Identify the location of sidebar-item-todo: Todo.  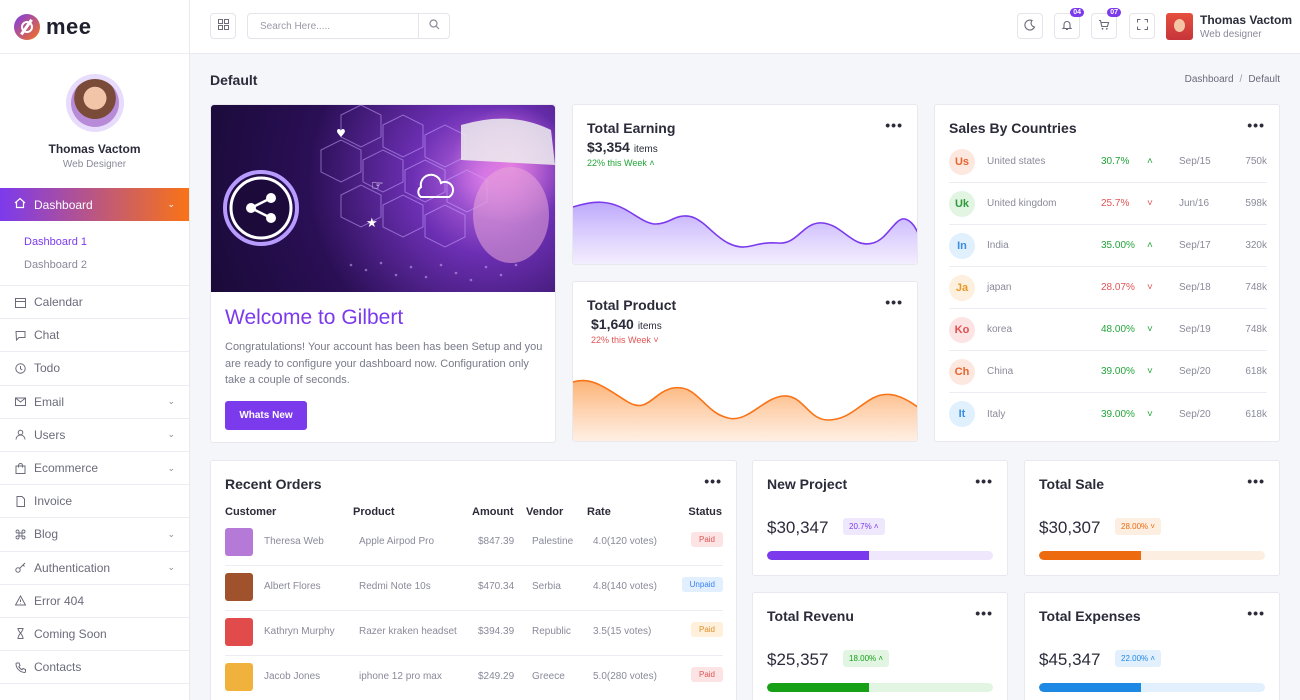
(94, 369).